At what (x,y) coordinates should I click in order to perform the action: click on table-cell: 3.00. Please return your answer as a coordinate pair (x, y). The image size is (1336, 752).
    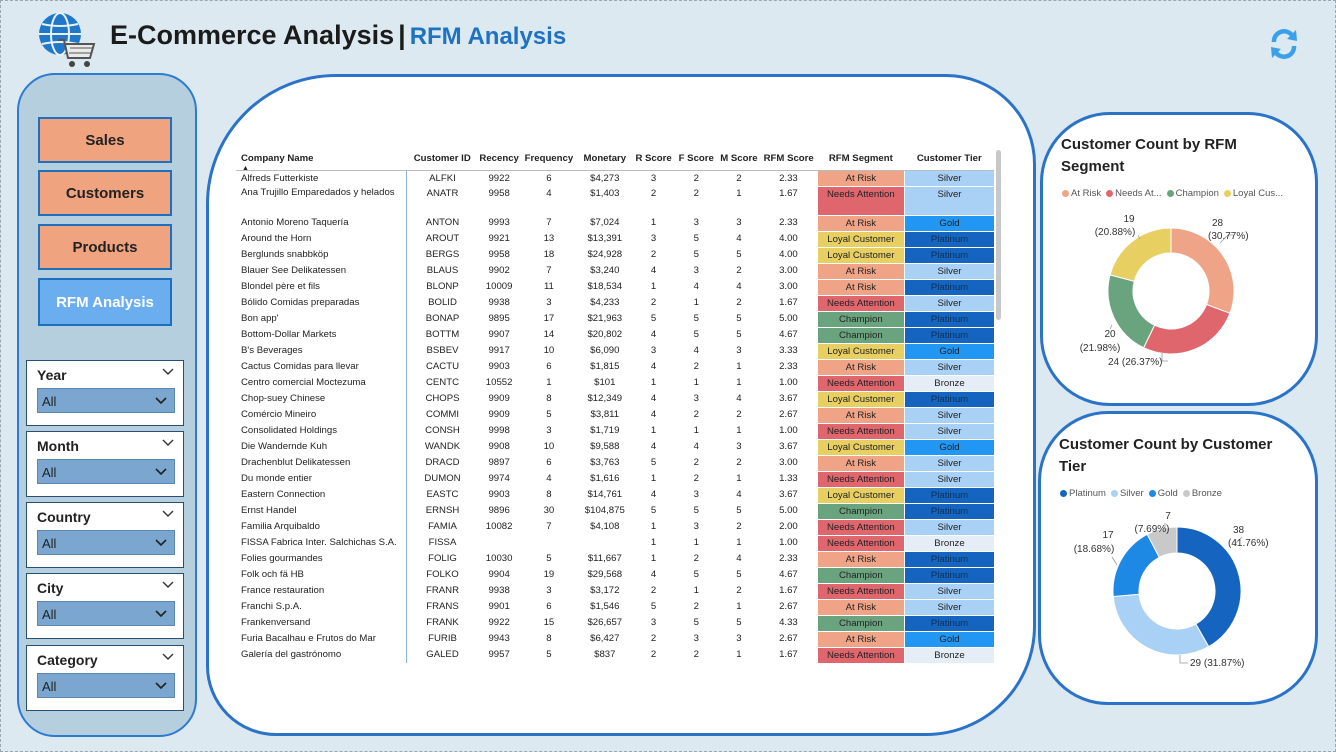
    Looking at the image, I should click on (788, 270).